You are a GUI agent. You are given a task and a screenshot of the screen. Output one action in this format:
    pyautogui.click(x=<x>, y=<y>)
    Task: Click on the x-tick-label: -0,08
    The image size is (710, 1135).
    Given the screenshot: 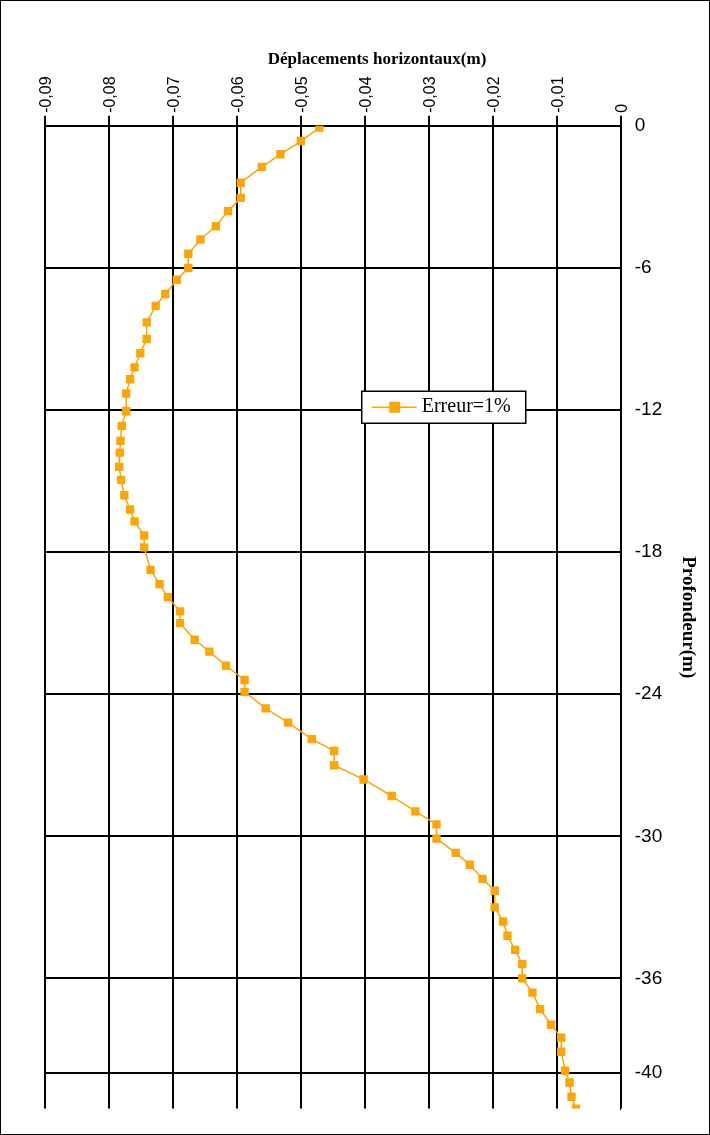 What is the action you would take?
    pyautogui.click(x=110, y=94)
    